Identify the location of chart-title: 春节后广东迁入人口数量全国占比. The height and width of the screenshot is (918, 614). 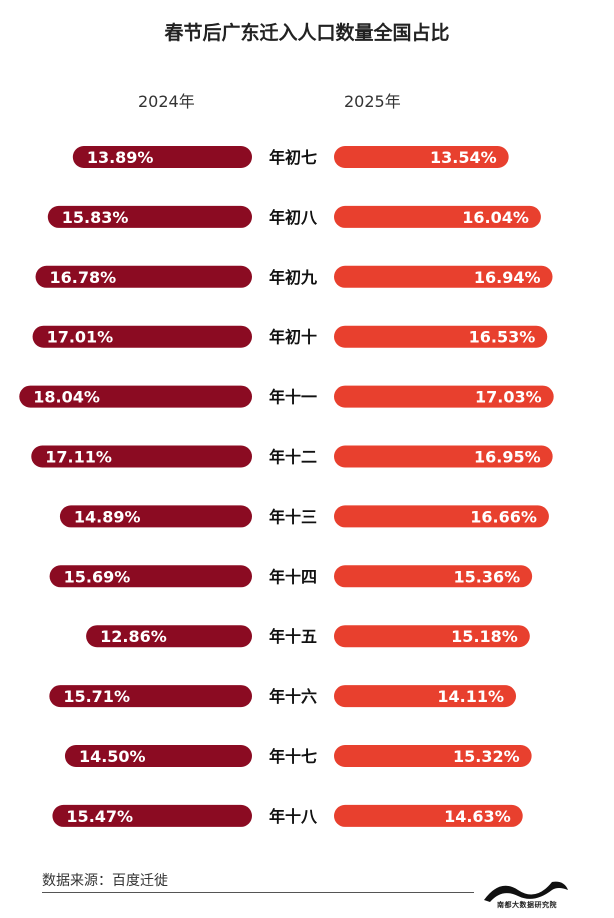
(307, 33).